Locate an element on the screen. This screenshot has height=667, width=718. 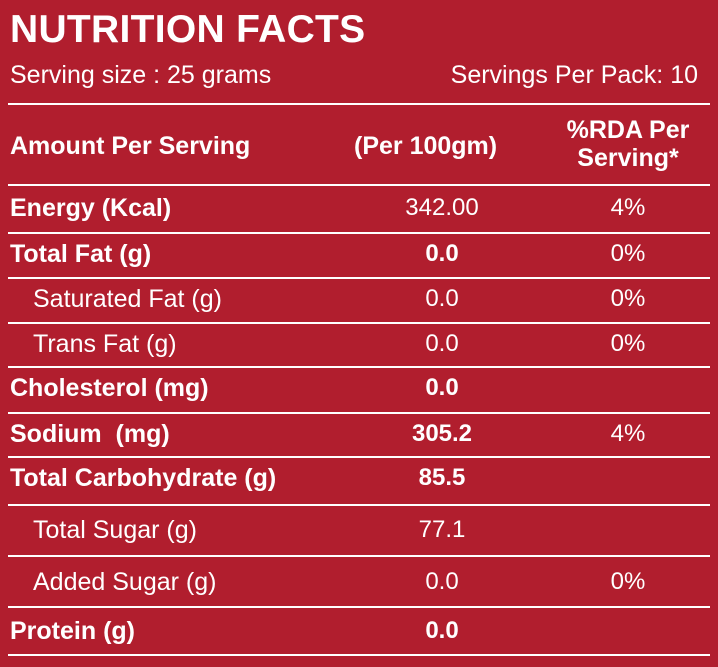
nutrient-name: Sodium (mg) is located at coordinates (90, 434).